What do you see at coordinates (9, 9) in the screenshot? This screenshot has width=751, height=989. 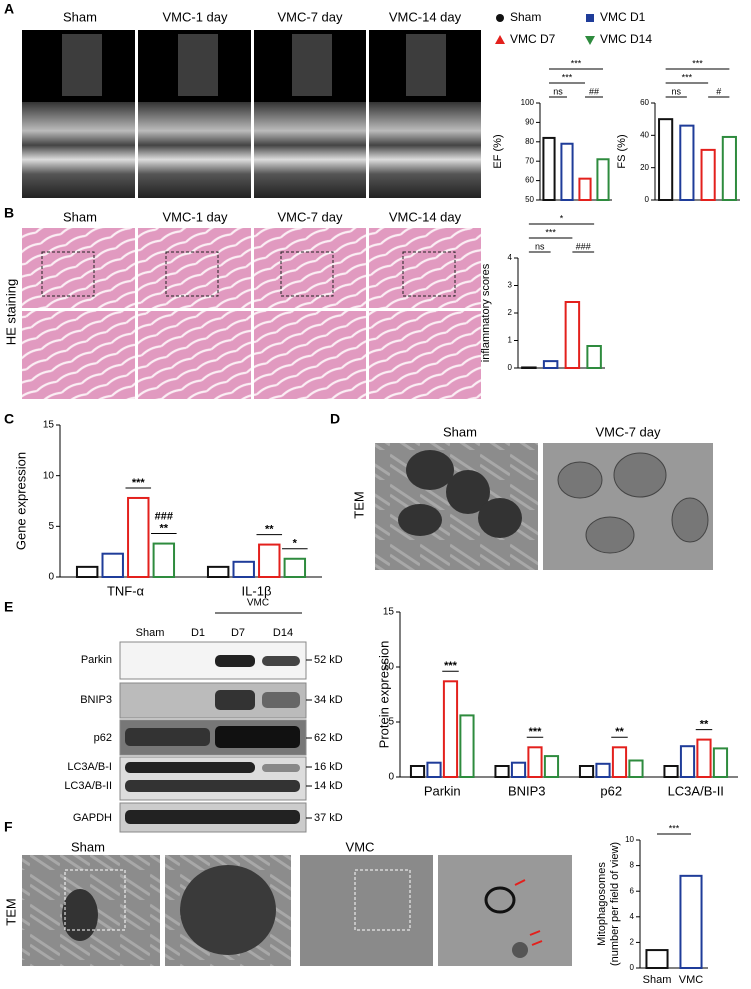 I see `panel-letter: A` at bounding box center [9, 9].